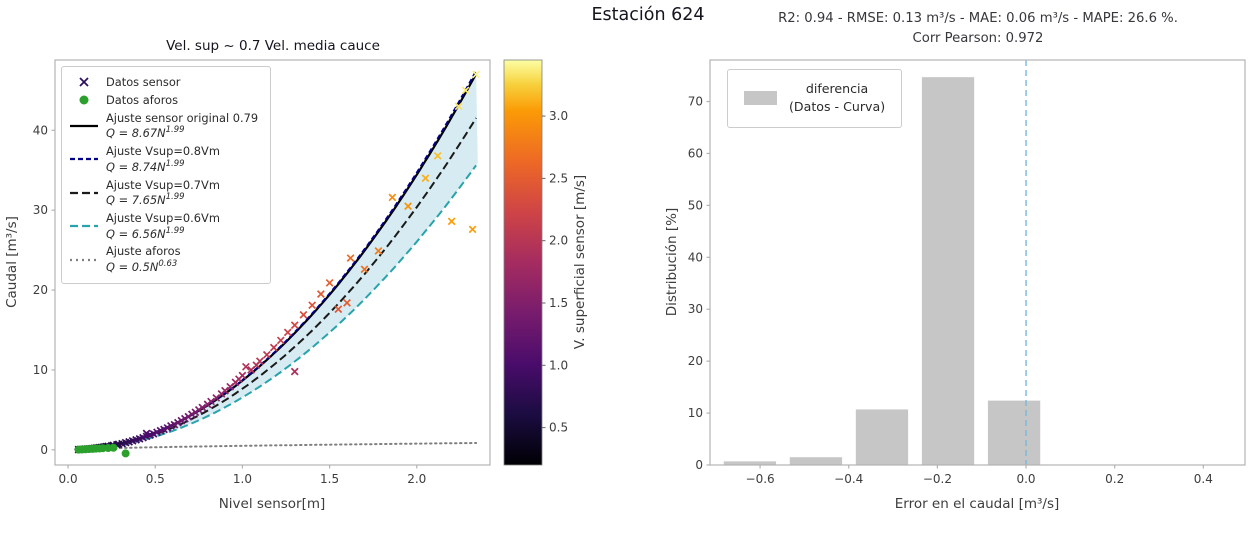 This screenshot has width=1260, height=533. What do you see at coordinates (695, 153) in the screenshot?
I see `y-tick-label: 60` at bounding box center [695, 153].